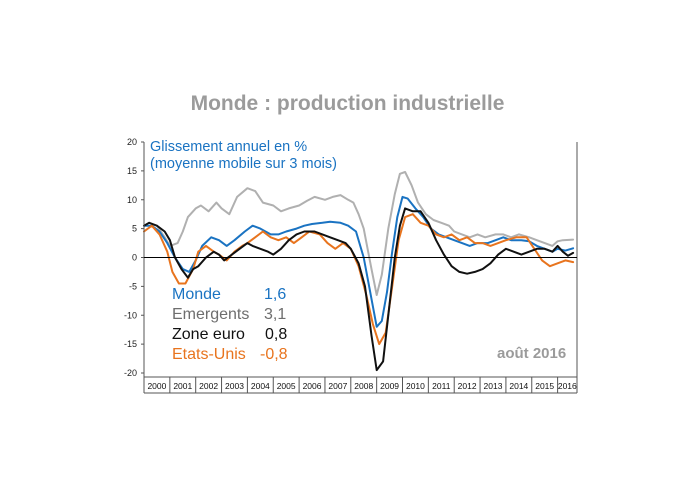  I want to click on x-tick-label: 2006, so click(312, 386).